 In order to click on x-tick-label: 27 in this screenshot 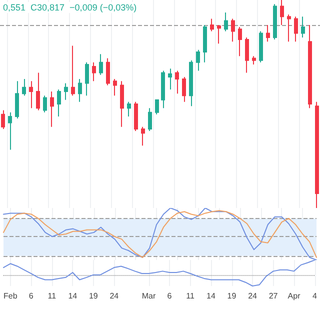, I will do `click(273, 296)`.